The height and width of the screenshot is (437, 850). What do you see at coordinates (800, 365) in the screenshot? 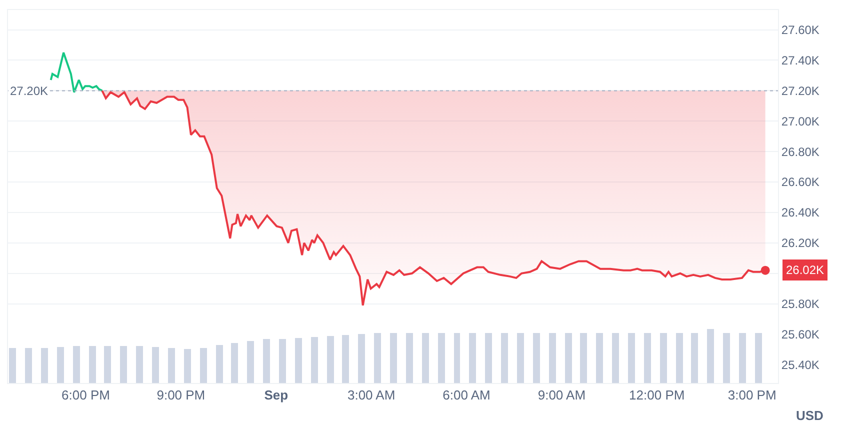
I see `y-tick-label: 25.40K` at bounding box center [800, 365].